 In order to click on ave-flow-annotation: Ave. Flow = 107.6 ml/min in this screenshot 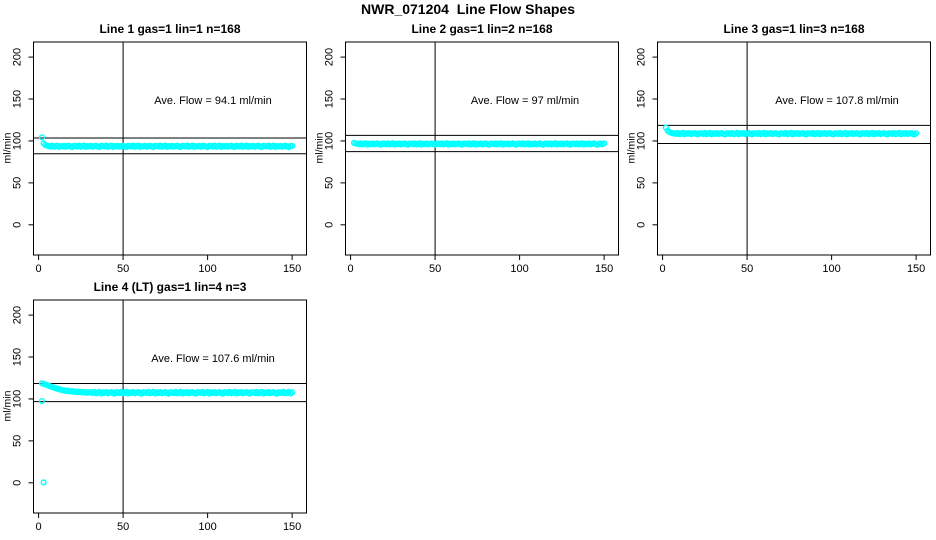, I will do `click(213, 359)`.